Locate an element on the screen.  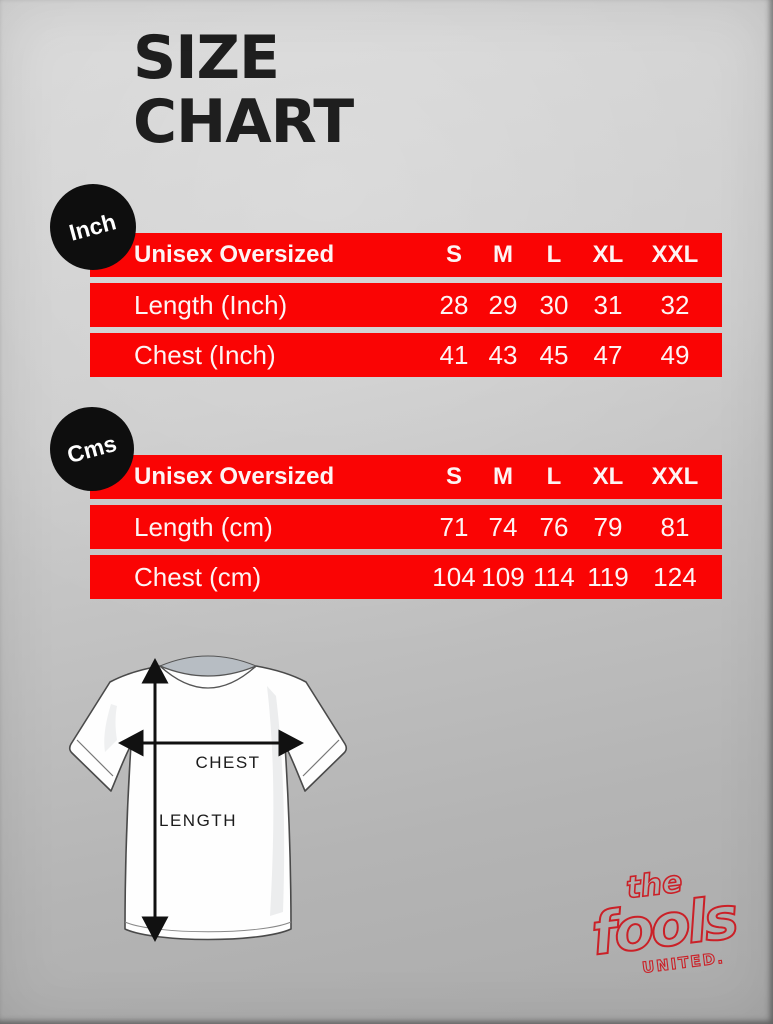
cell-value: 28 is located at coordinates (454, 304).